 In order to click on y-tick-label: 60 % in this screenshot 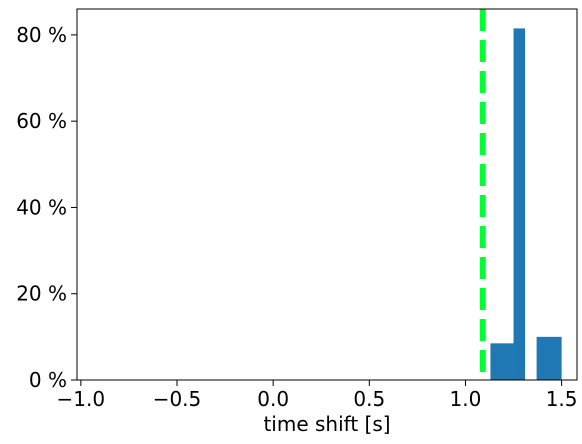, I will do `click(41, 121)`.